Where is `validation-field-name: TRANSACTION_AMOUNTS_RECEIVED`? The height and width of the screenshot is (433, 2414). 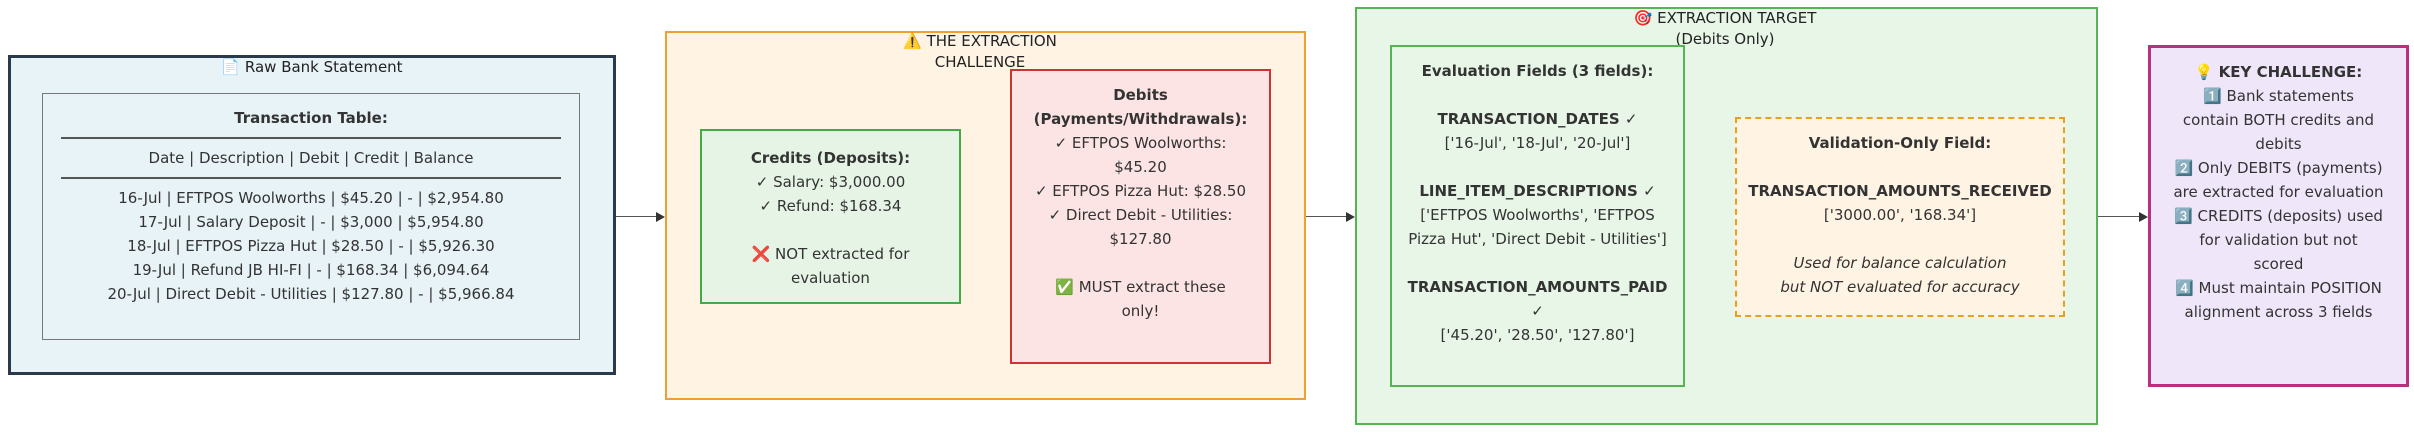
validation-field-name: TRANSACTION_AMOUNTS_RECEIVED is located at coordinates (1900, 191).